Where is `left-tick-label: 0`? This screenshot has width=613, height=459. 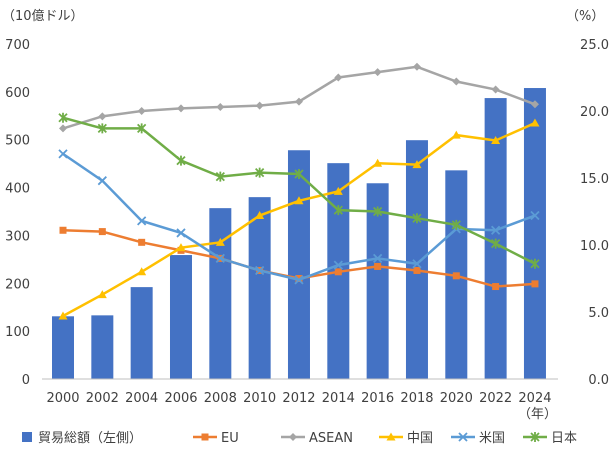 left-tick-label: 0 is located at coordinates (26, 380).